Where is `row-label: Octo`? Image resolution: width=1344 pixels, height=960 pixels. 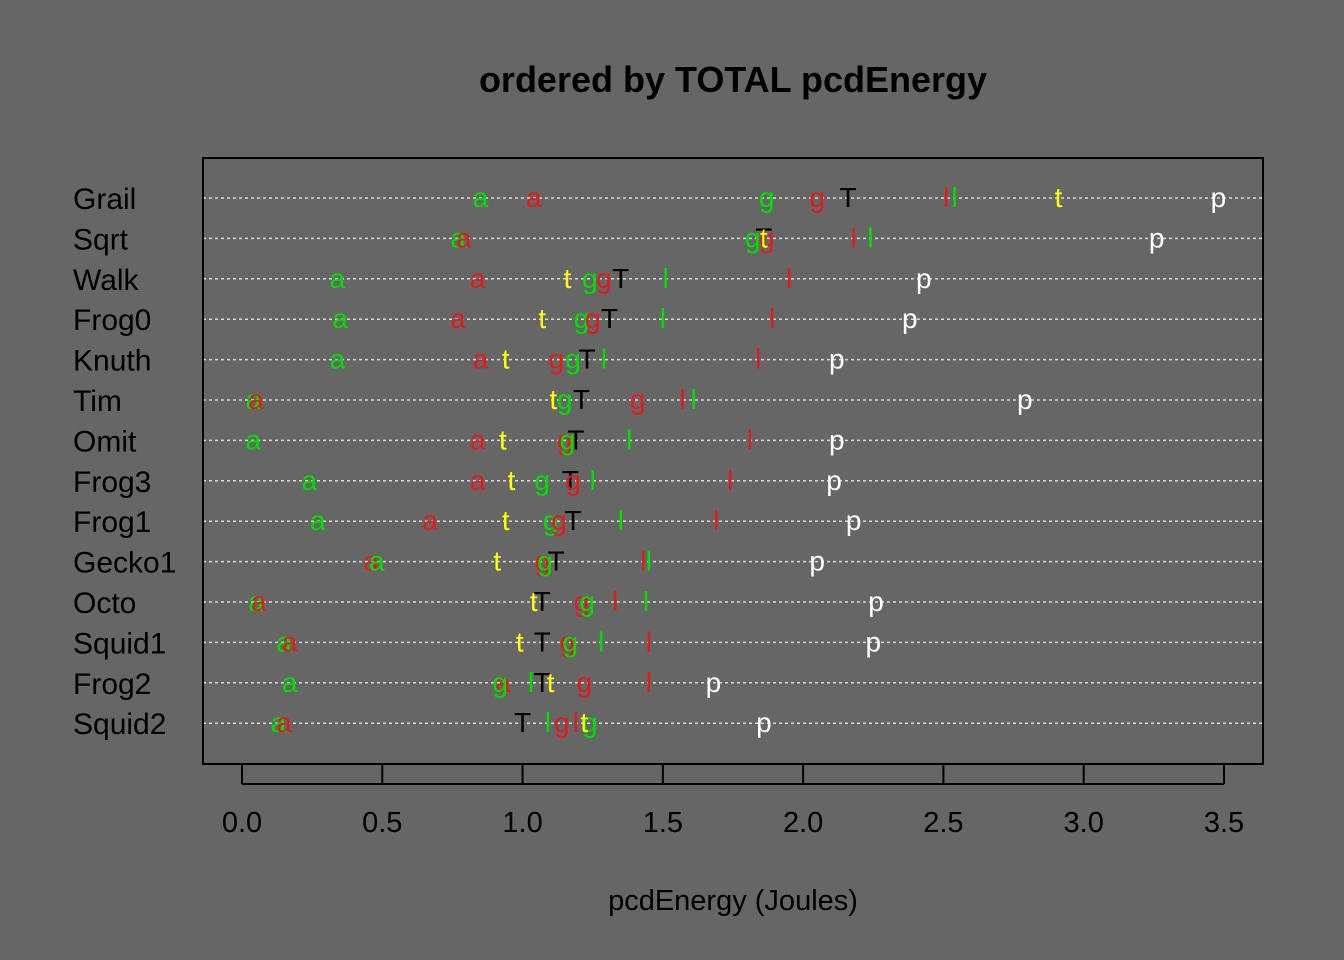
row-label: Octo is located at coordinates (104, 603).